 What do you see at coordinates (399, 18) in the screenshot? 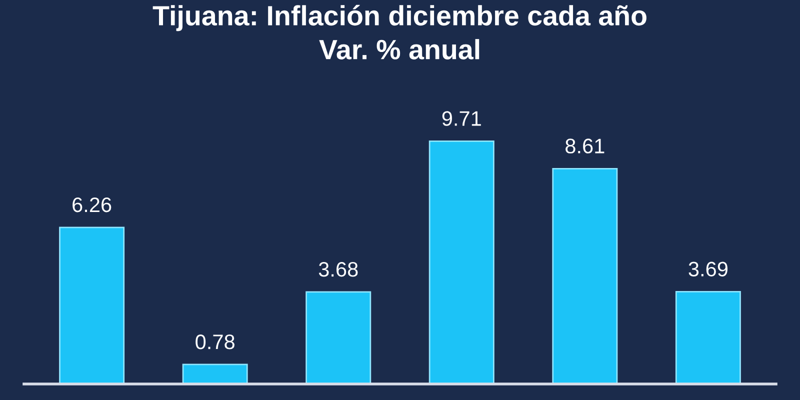
I see `chart-title: Tijuana: Inflación diciembre cada año` at bounding box center [399, 18].